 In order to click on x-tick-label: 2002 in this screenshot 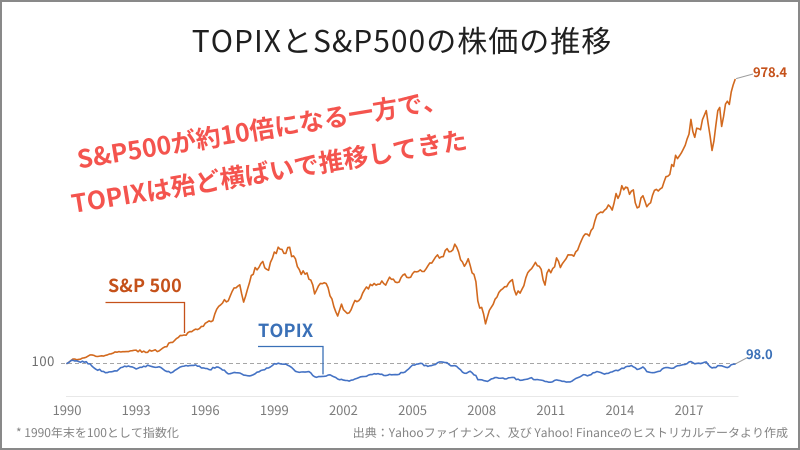, I will do `click(343, 409)`.